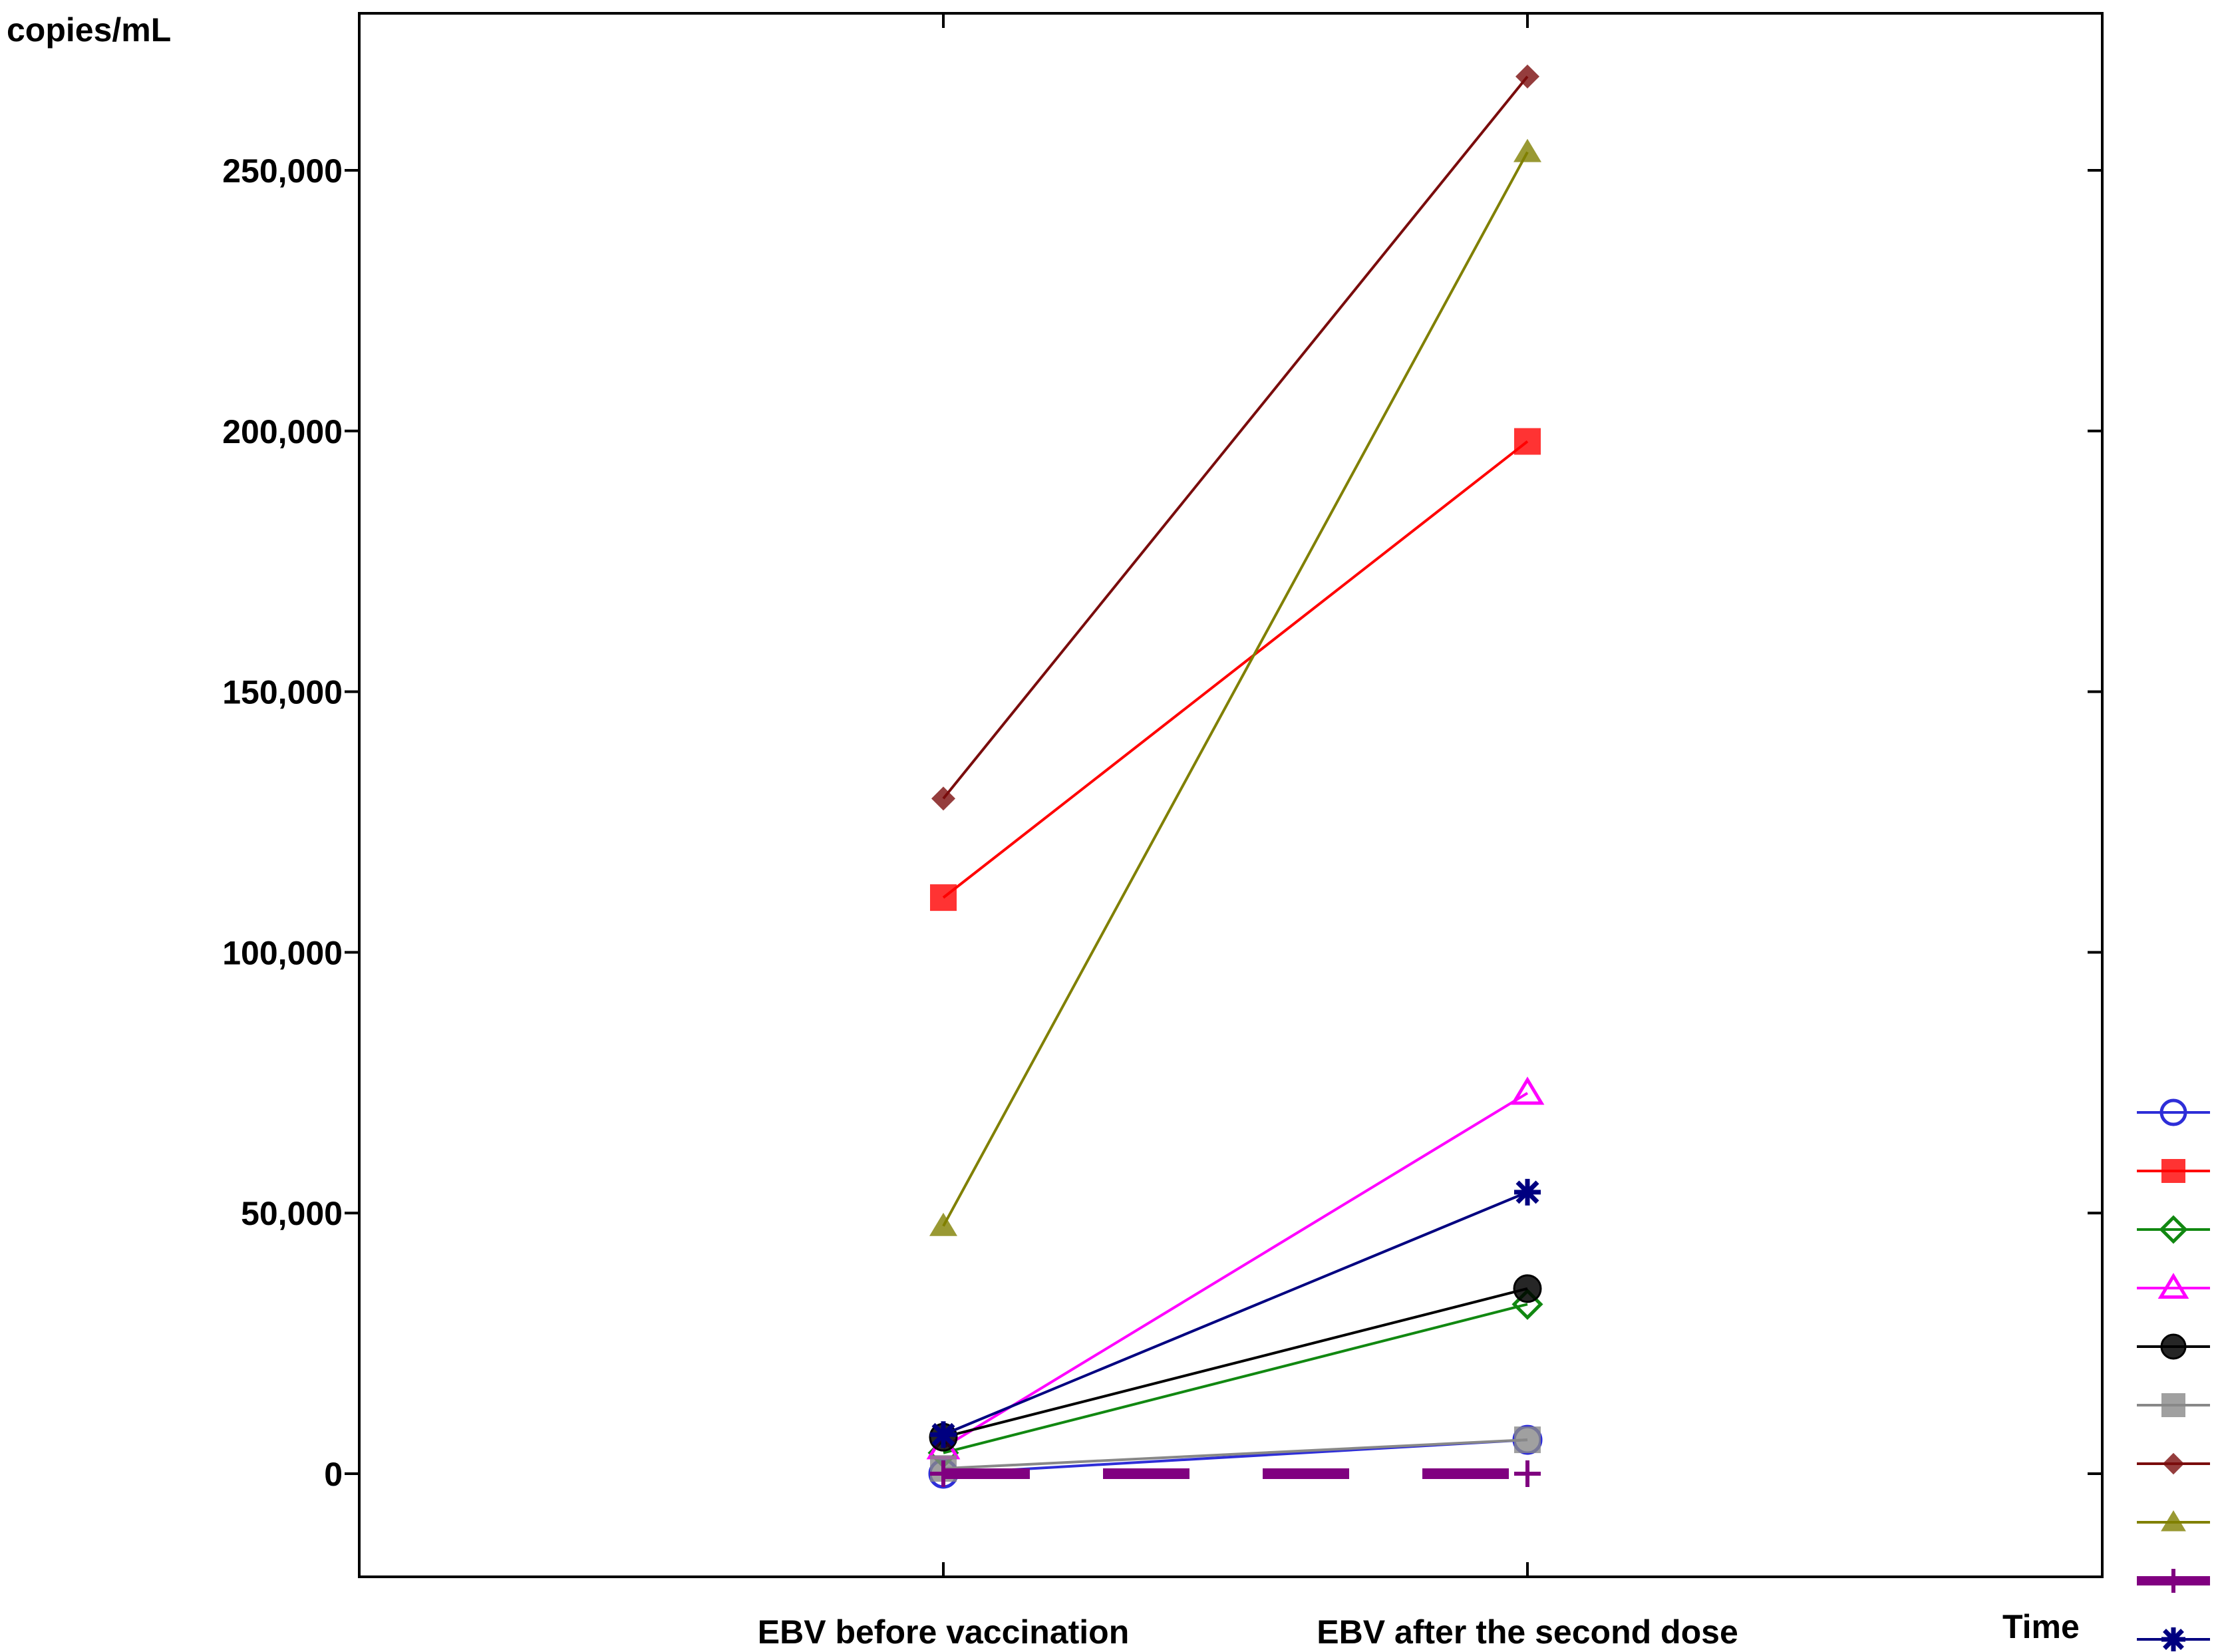 The width and height of the screenshot is (2218, 1652). I want to click on series-10-line, so click(1235, 1314).